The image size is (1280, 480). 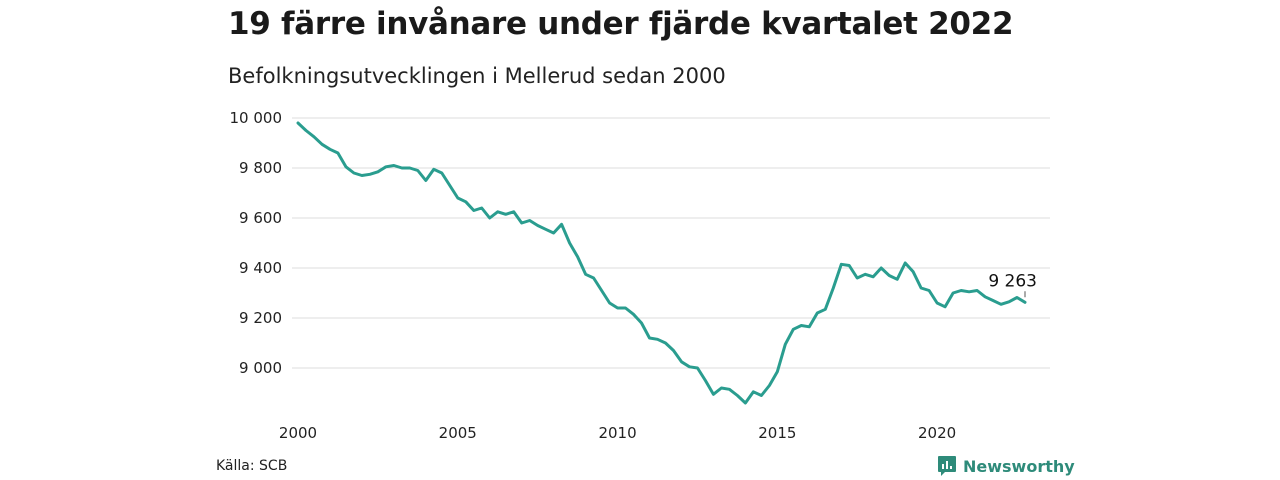 What do you see at coordinates (256, 118) in the screenshot?
I see `y-tick-label: 10 000` at bounding box center [256, 118].